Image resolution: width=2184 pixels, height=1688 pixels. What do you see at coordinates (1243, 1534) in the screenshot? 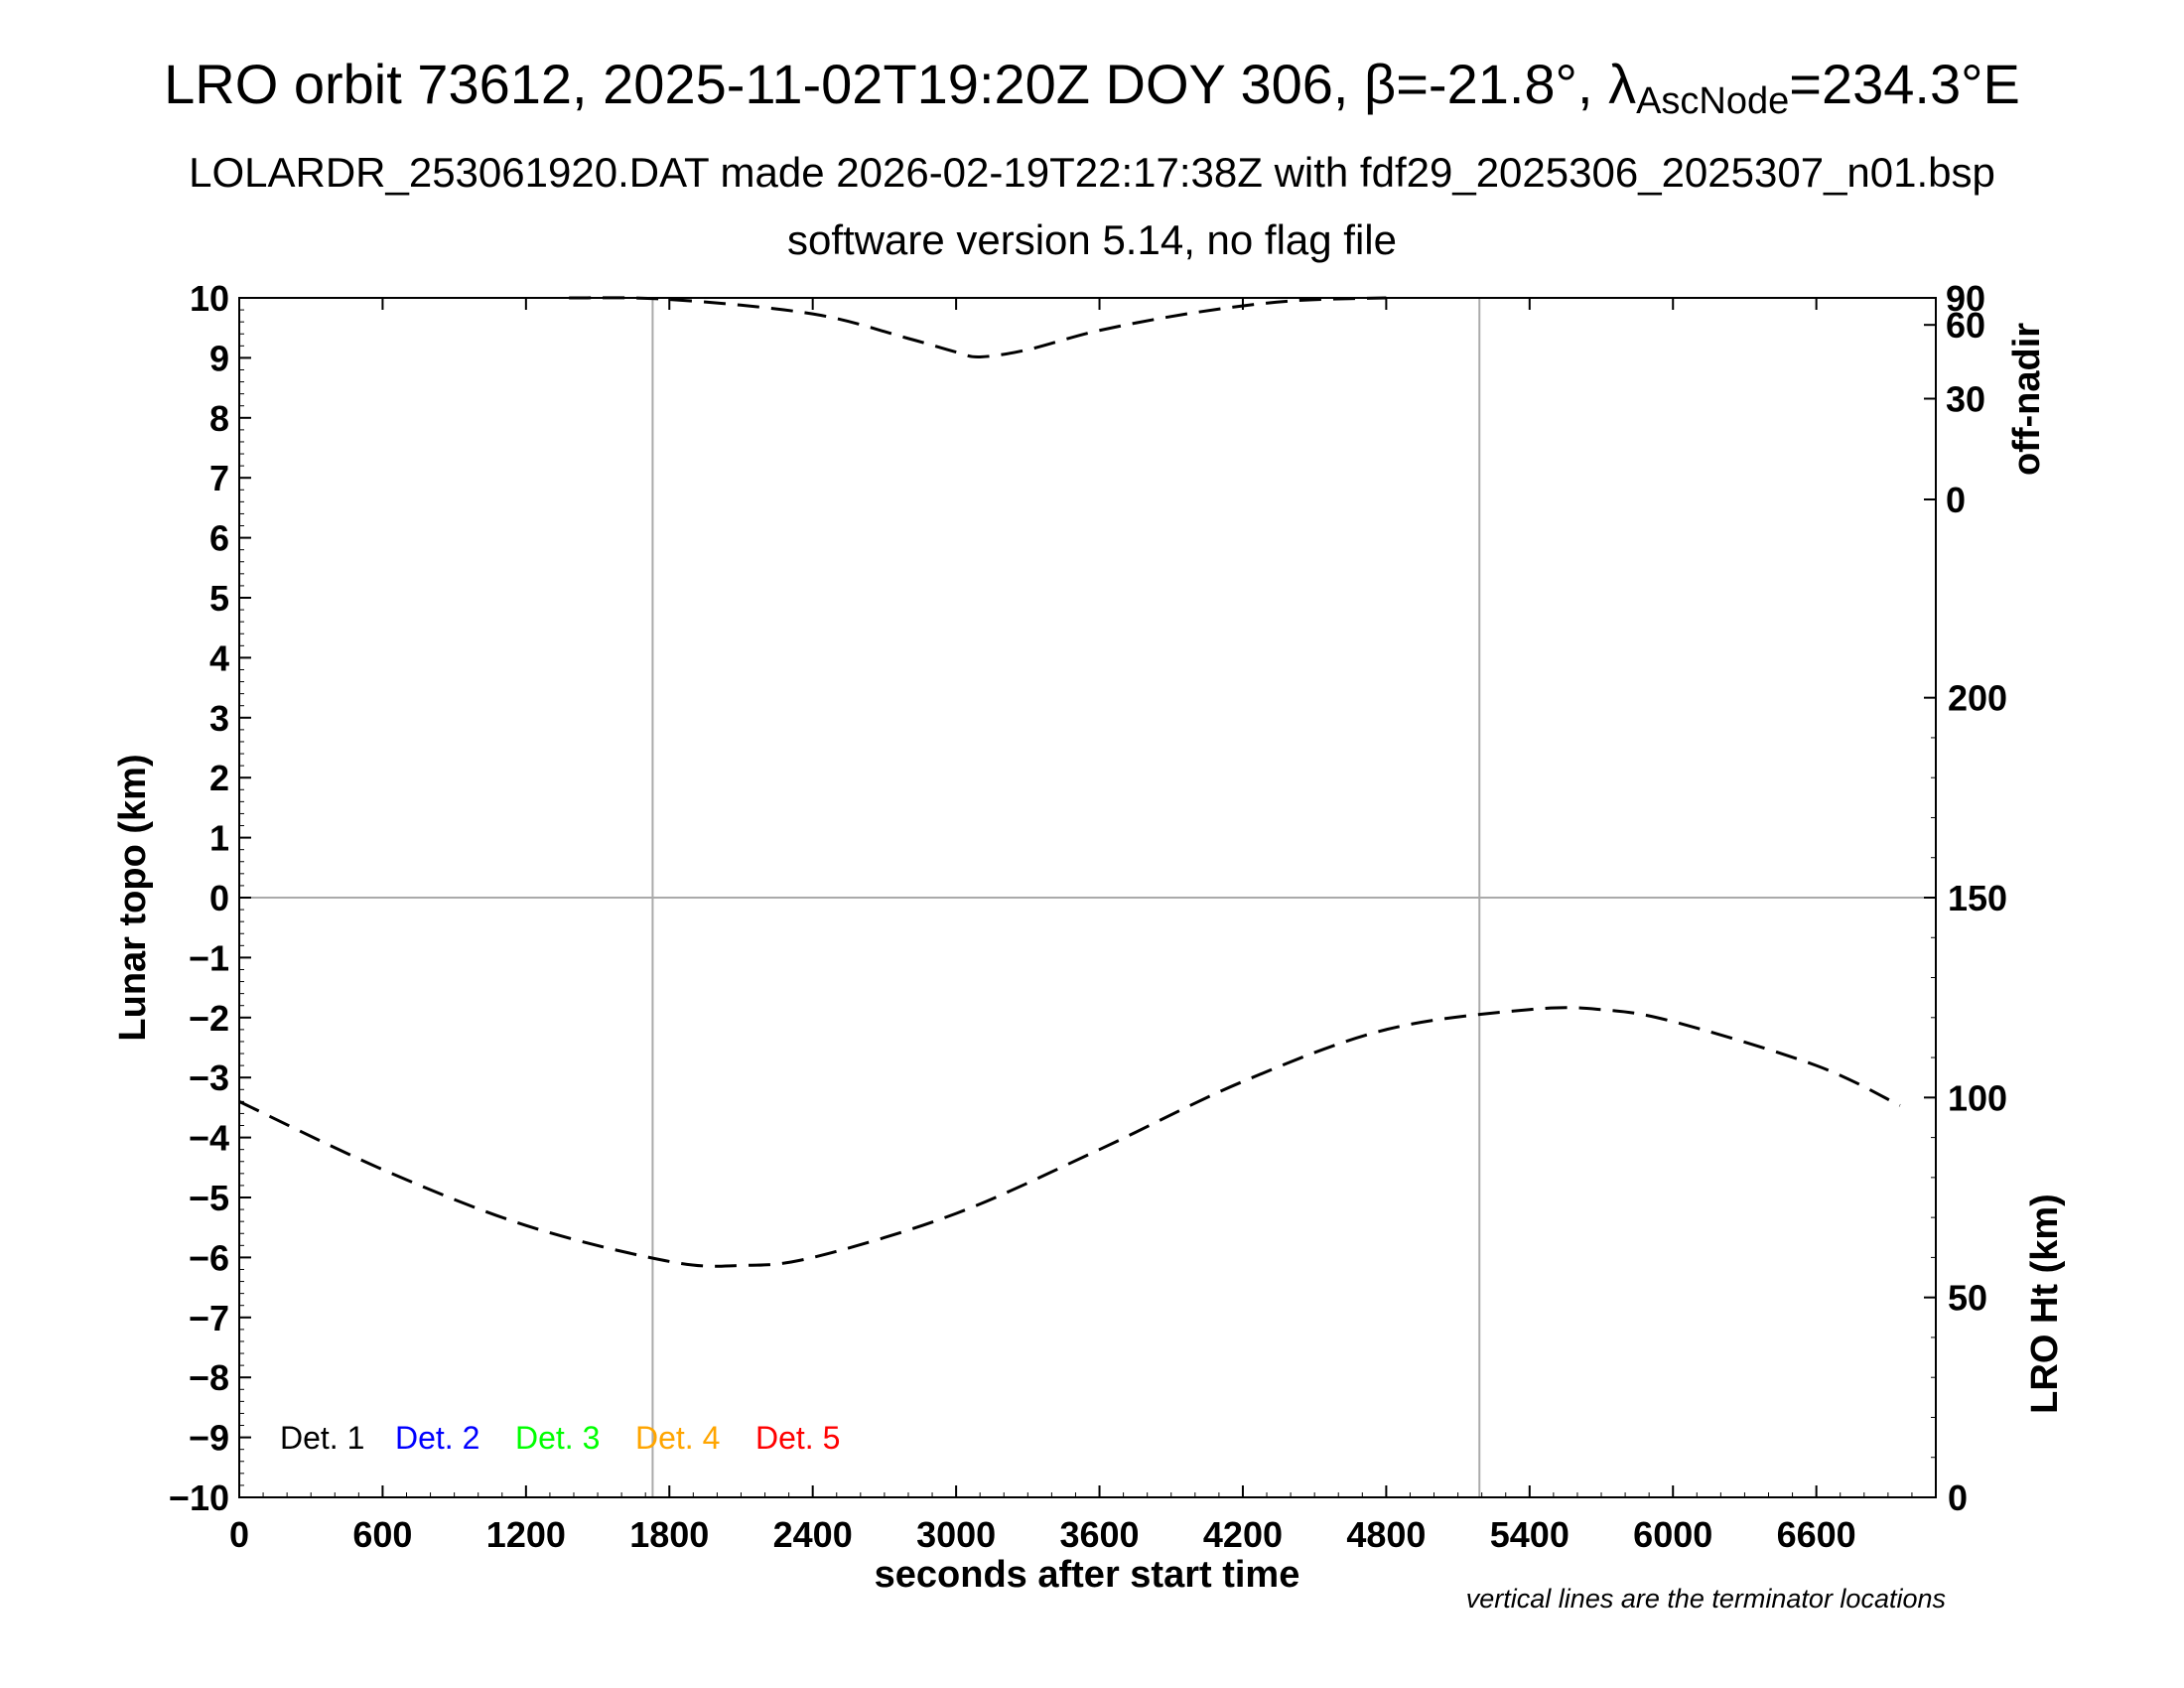
I see `x-tick-label: 4200` at bounding box center [1243, 1534].